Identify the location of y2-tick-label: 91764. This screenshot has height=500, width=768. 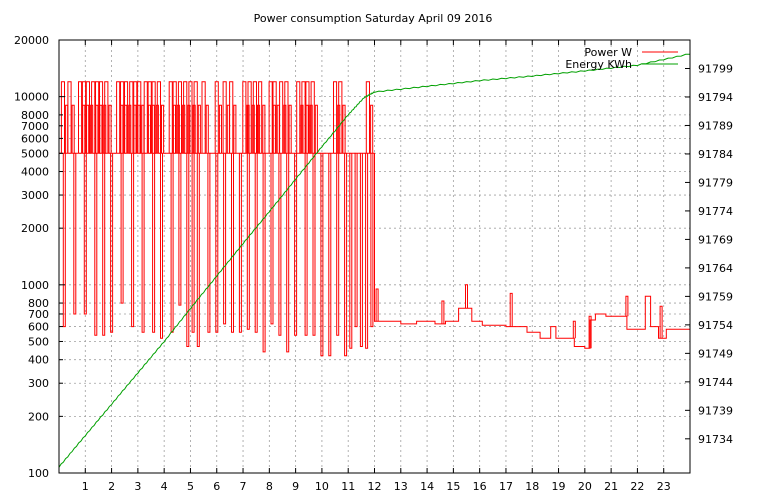
(715, 268).